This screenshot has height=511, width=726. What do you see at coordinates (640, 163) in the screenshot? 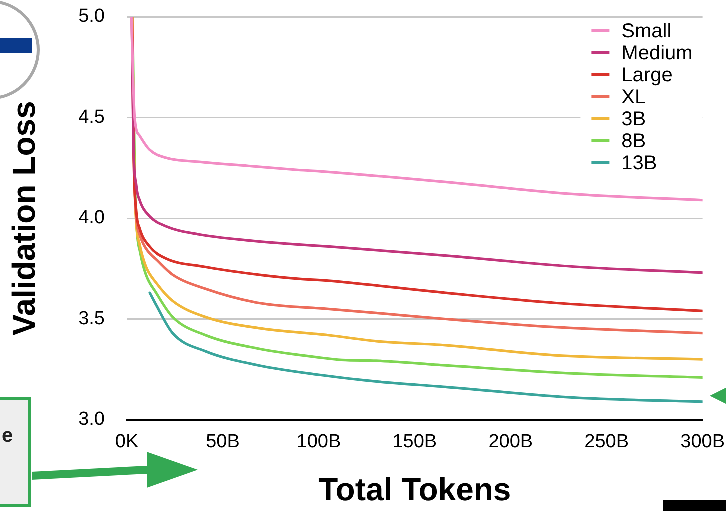
I see `legend-label: 13B` at bounding box center [640, 163].